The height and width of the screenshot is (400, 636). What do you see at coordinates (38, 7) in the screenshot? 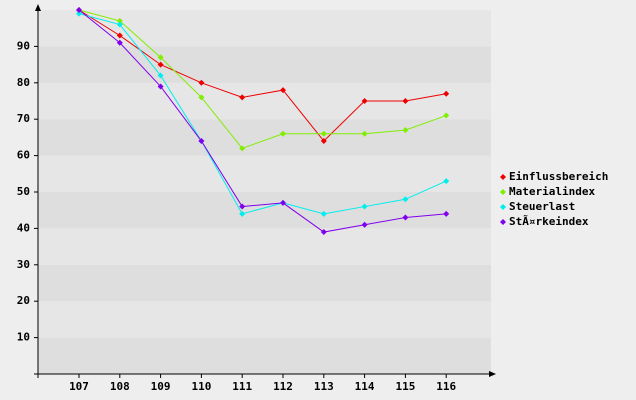
I see `y-axis-arrow` at bounding box center [38, 7].